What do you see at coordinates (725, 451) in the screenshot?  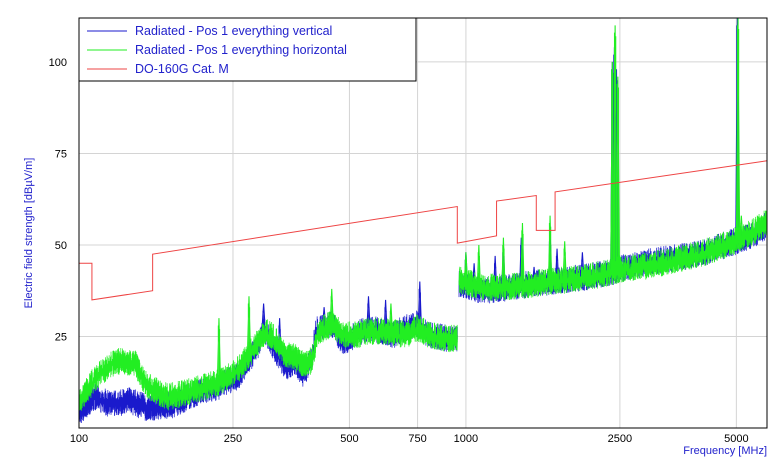 I see `x-axis-label: Frequency [MHz]` at bounding box center [725, 451].